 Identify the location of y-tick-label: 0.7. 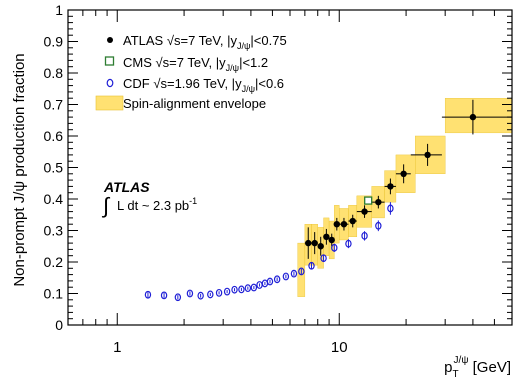
(54, 105).